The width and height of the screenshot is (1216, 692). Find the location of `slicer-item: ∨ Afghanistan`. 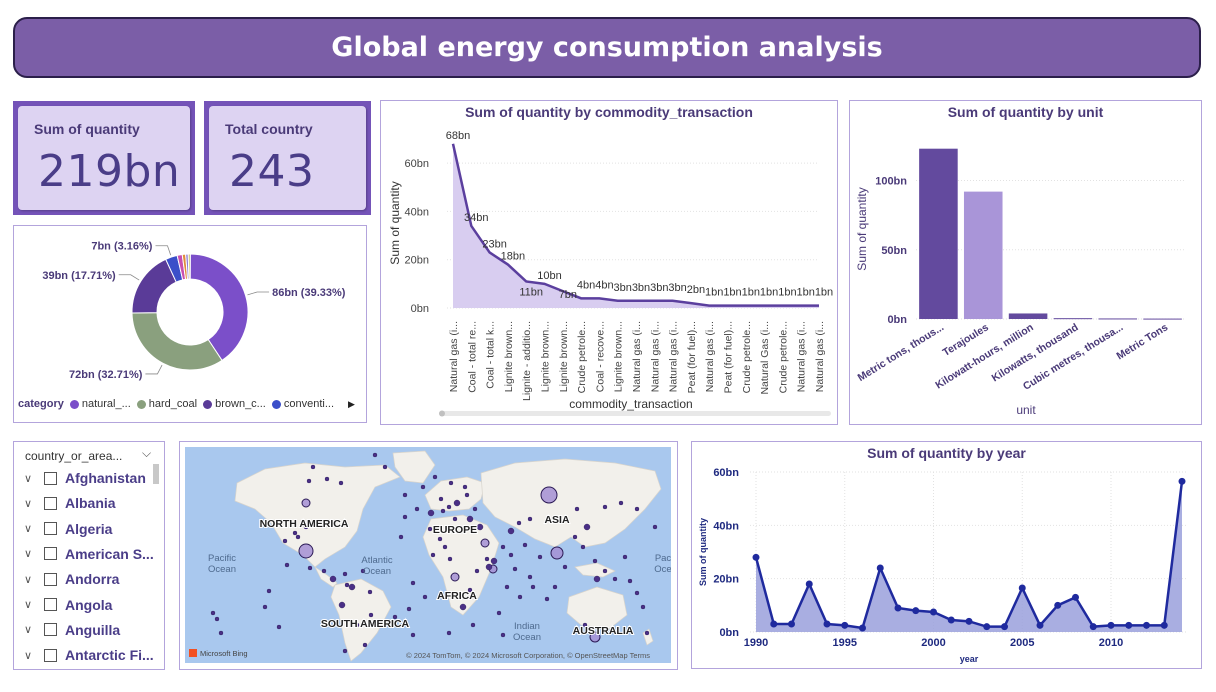

slicer-item: ∨ Afghanistan is located at coordinates (85, 478).